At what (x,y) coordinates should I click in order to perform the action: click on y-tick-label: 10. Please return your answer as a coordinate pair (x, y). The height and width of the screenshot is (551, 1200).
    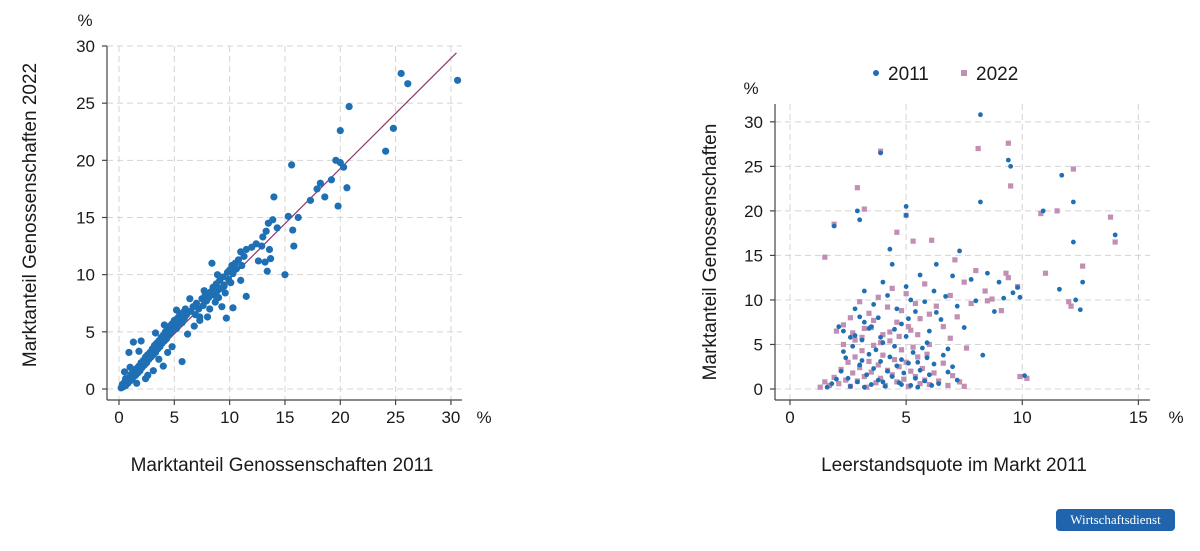
    Looking at the image, I should click on (753, 300).